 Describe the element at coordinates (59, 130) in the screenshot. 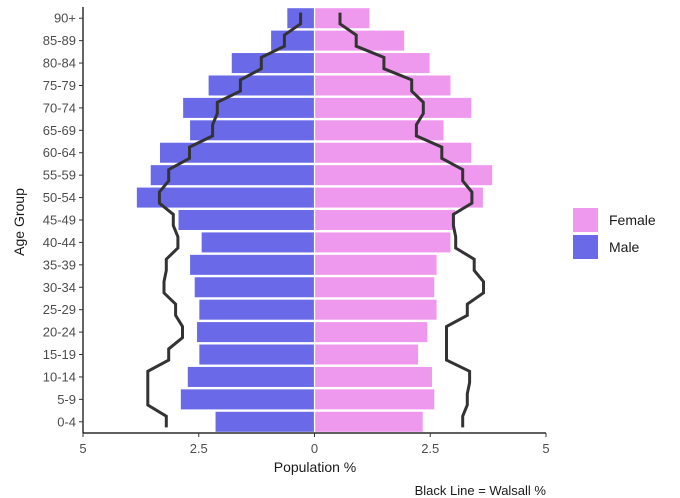

I see `y-tick-label: 65-69` at that location.